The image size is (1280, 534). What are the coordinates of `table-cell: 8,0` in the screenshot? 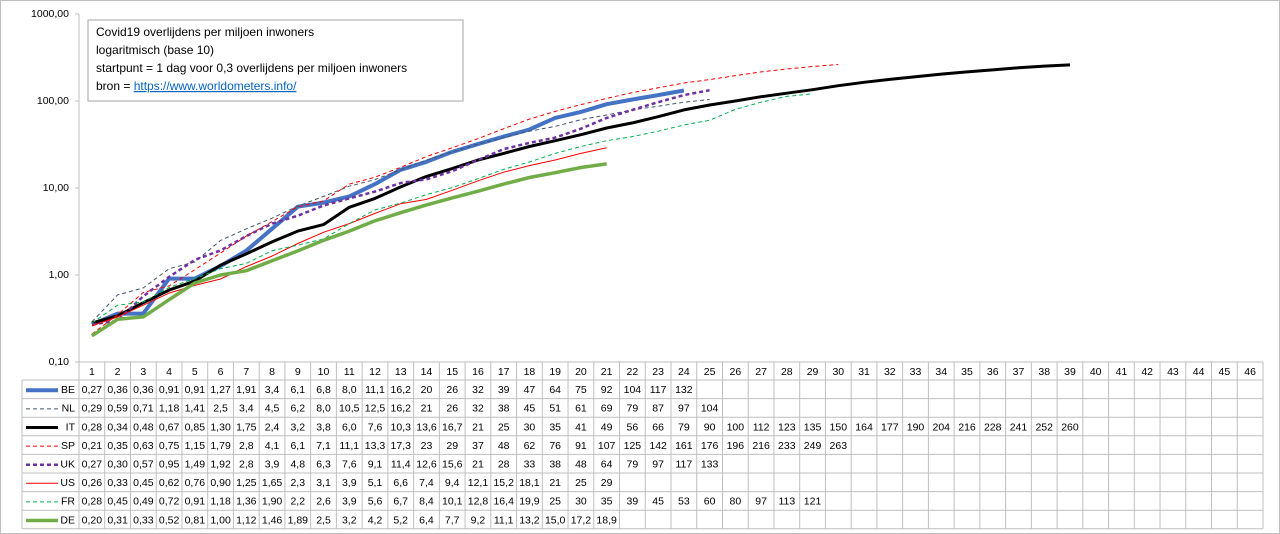 It's located at (323, 409).